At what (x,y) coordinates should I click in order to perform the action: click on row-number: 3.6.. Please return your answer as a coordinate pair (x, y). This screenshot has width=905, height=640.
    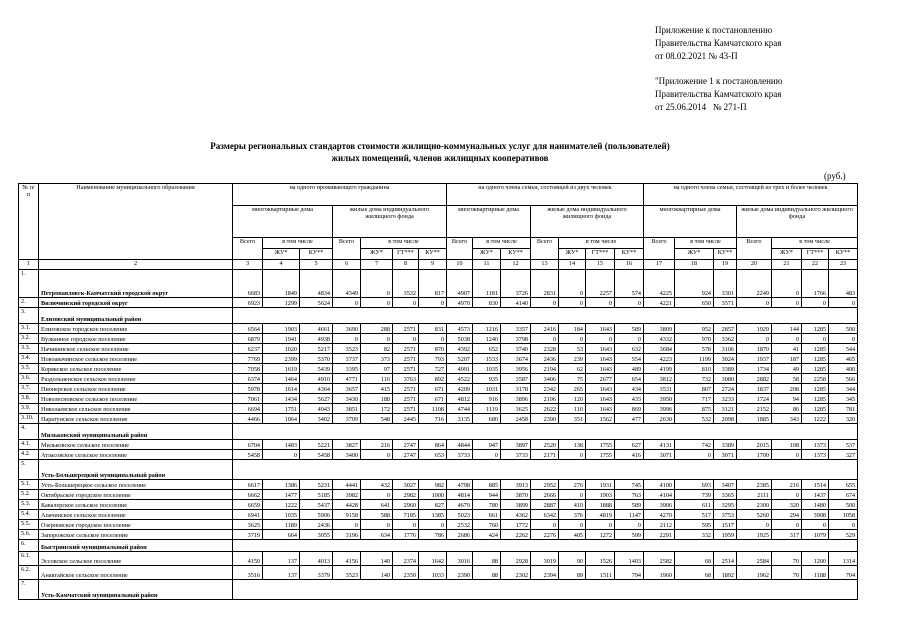
    Looking at the image, I should click on (28, 378).